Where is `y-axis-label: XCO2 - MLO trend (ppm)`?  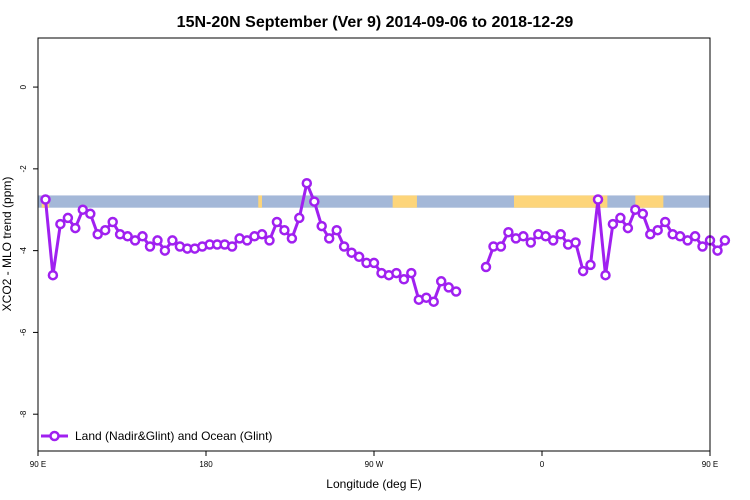
y-axis-label: XCO2 - MLO trend (ppm) is located at coordinates (7, 244).